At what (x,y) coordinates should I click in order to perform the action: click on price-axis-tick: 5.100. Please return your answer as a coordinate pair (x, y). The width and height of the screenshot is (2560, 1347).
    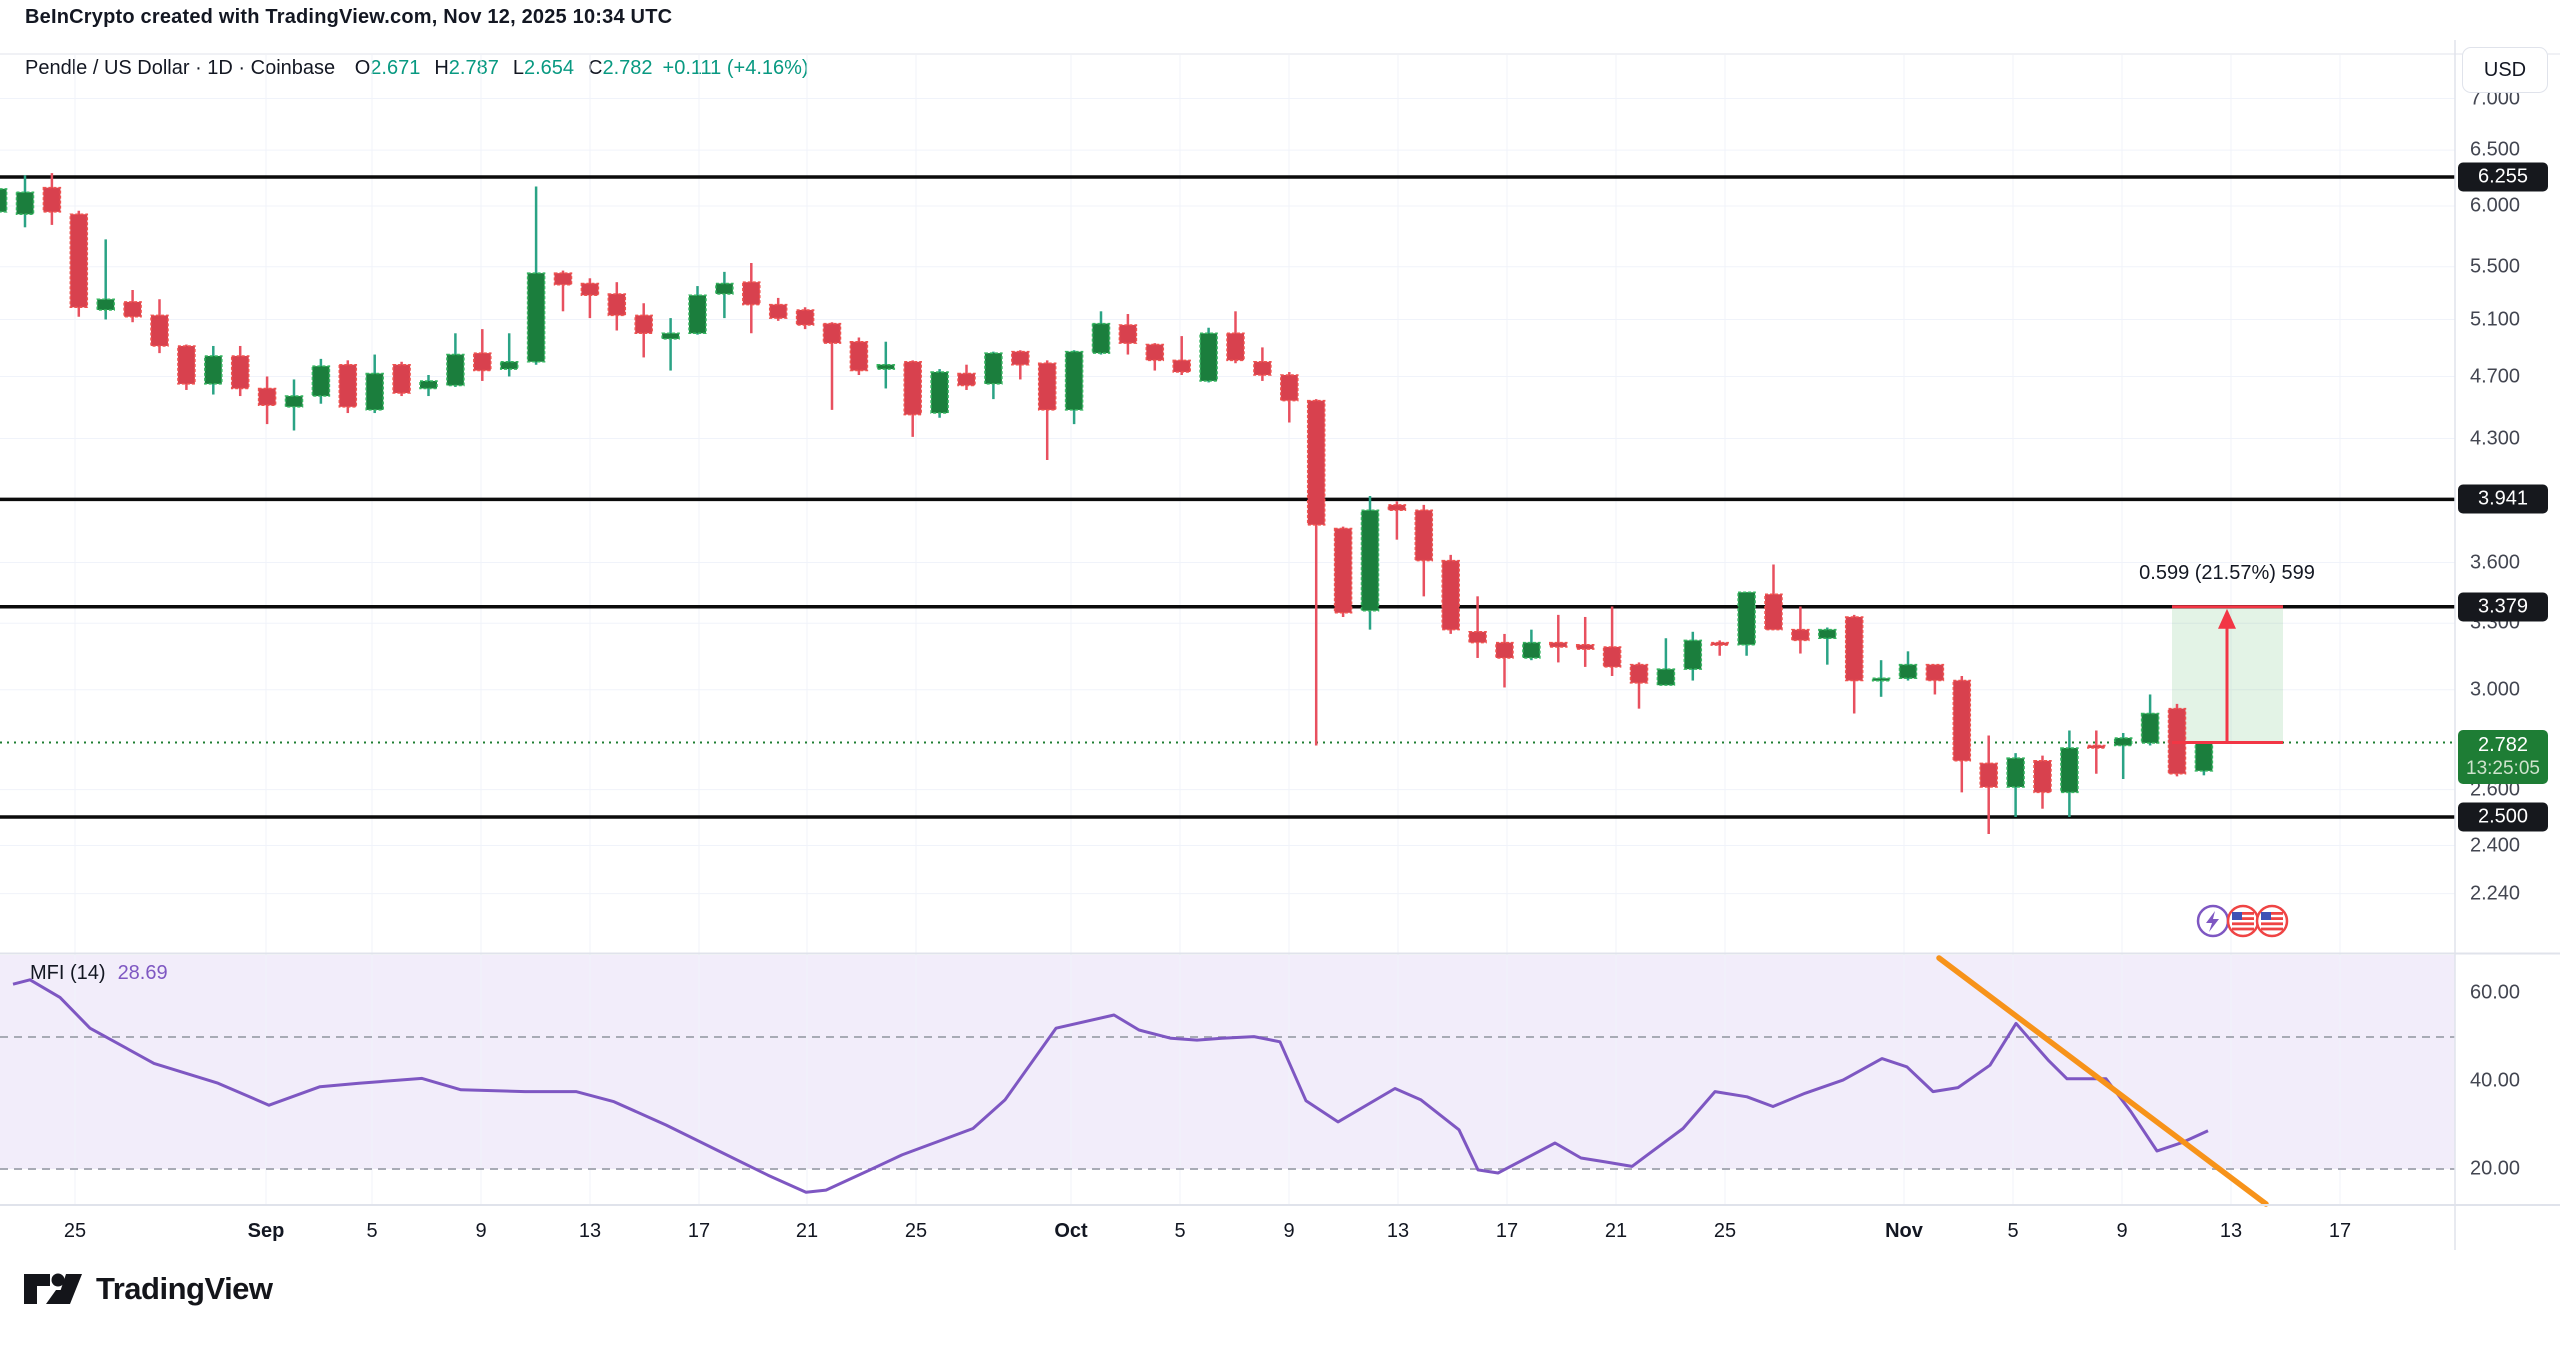
    Looking at the image, I should click on (2495, 319).